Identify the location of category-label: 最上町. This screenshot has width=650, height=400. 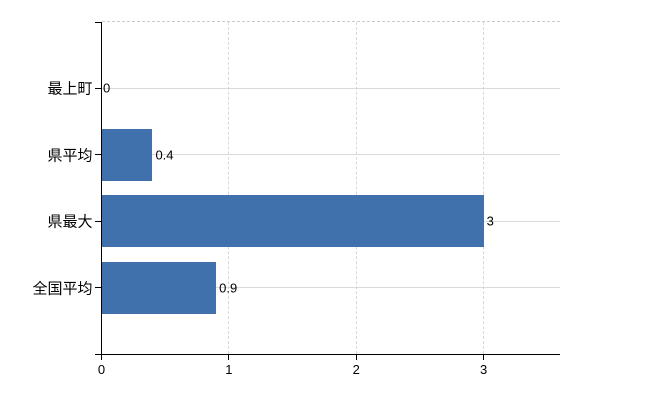
(70, 89).